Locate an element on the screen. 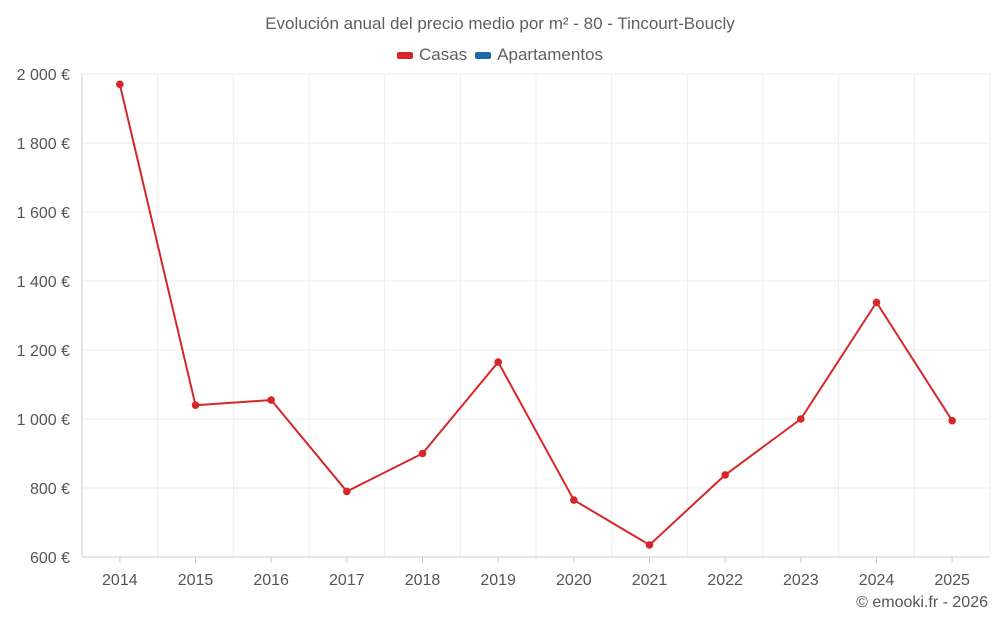 The height and width of the screenshot is (625, 1000). y-tick-label: 800 € is located at coordinates (50, 489).